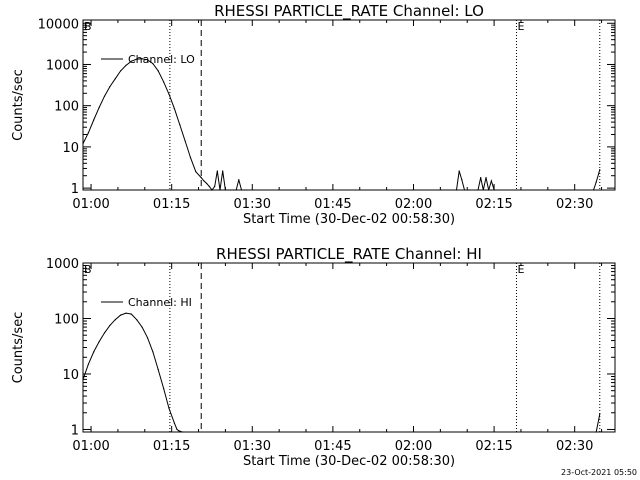 The height and width of the screenshot is (480, 640). Describe the element at coordinates (58, 24) in the screenshot. I see `y-tick-label: 10000` at that location.